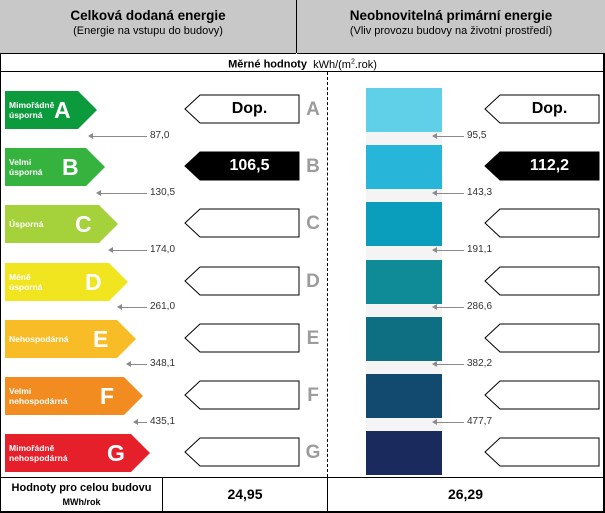 This screenshot has width=605, height=513. What do you see at coordinates (26, 224) in the screenshot?
I see `band-label-line1-c: Úsporná` at bounding box center [26, 224].